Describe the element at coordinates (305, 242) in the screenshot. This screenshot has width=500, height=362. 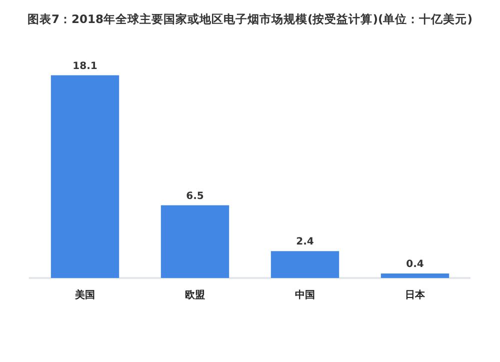
I see `data-label: 2.4` at that location.